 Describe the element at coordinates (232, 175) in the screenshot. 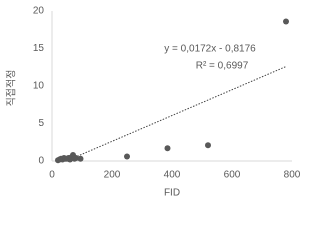

I see `x-tick-label: 600` at that location.